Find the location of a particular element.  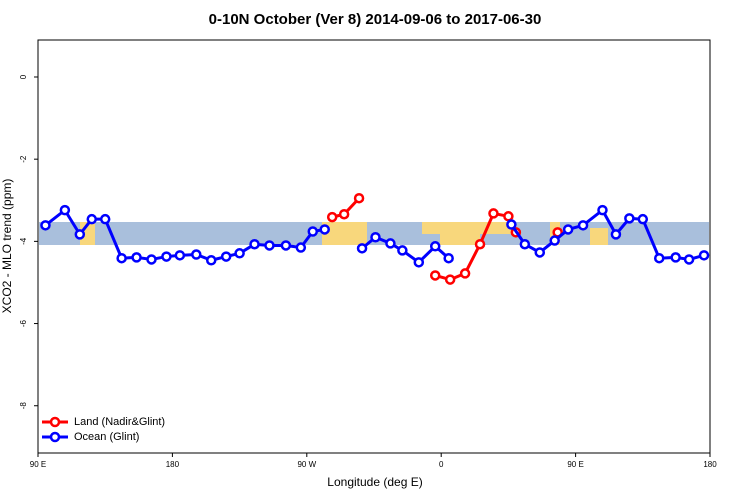

y-tick-label: -2 is located at coordinates (23, 159).